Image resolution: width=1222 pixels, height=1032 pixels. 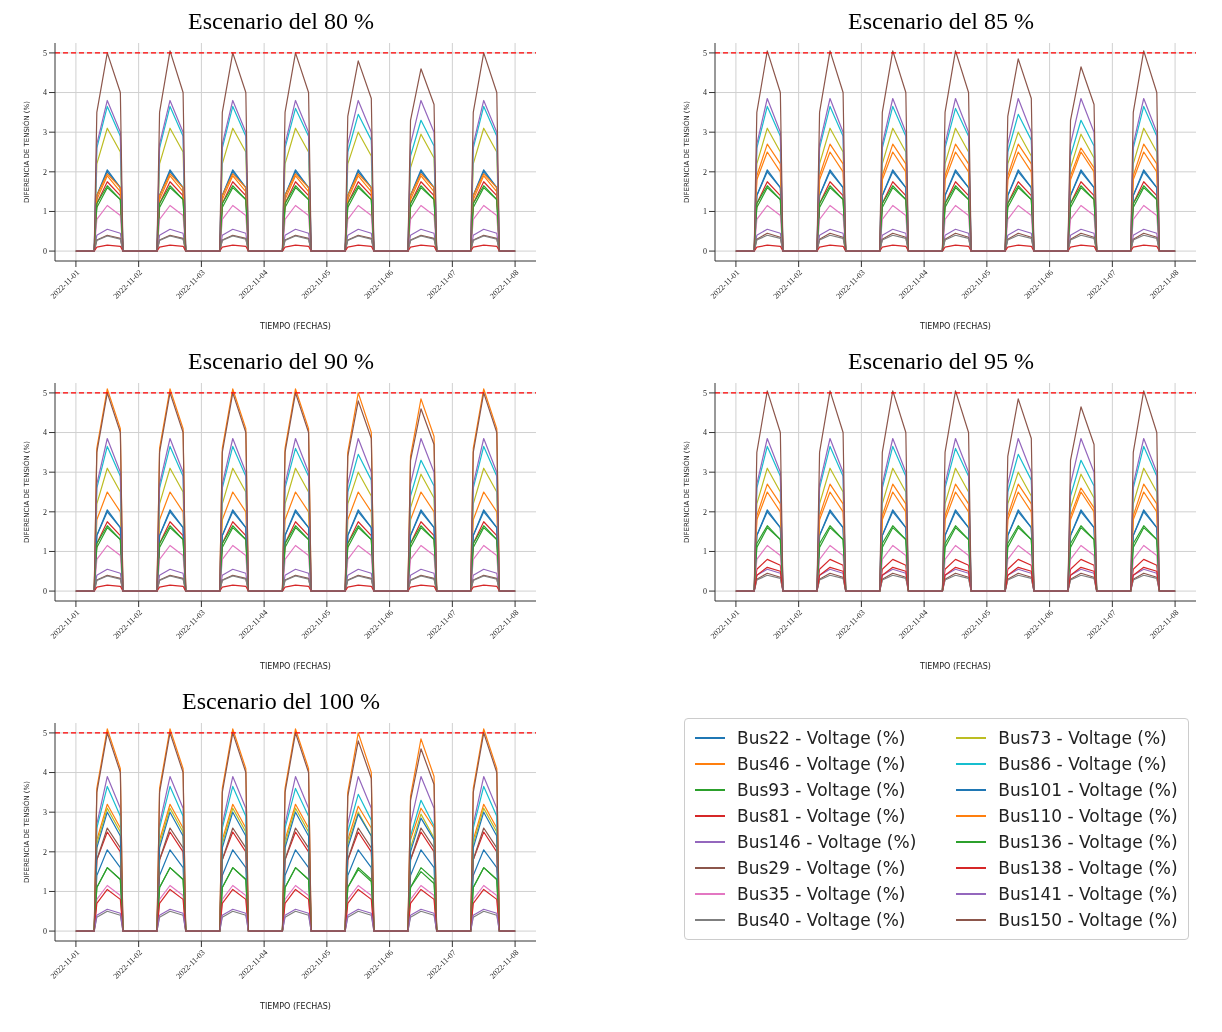 What do you see at coordinates (821, 868) in the screenshot?
I see `legend-label: Bus29 - Voltage (%)` at bounding box center [821, 868].